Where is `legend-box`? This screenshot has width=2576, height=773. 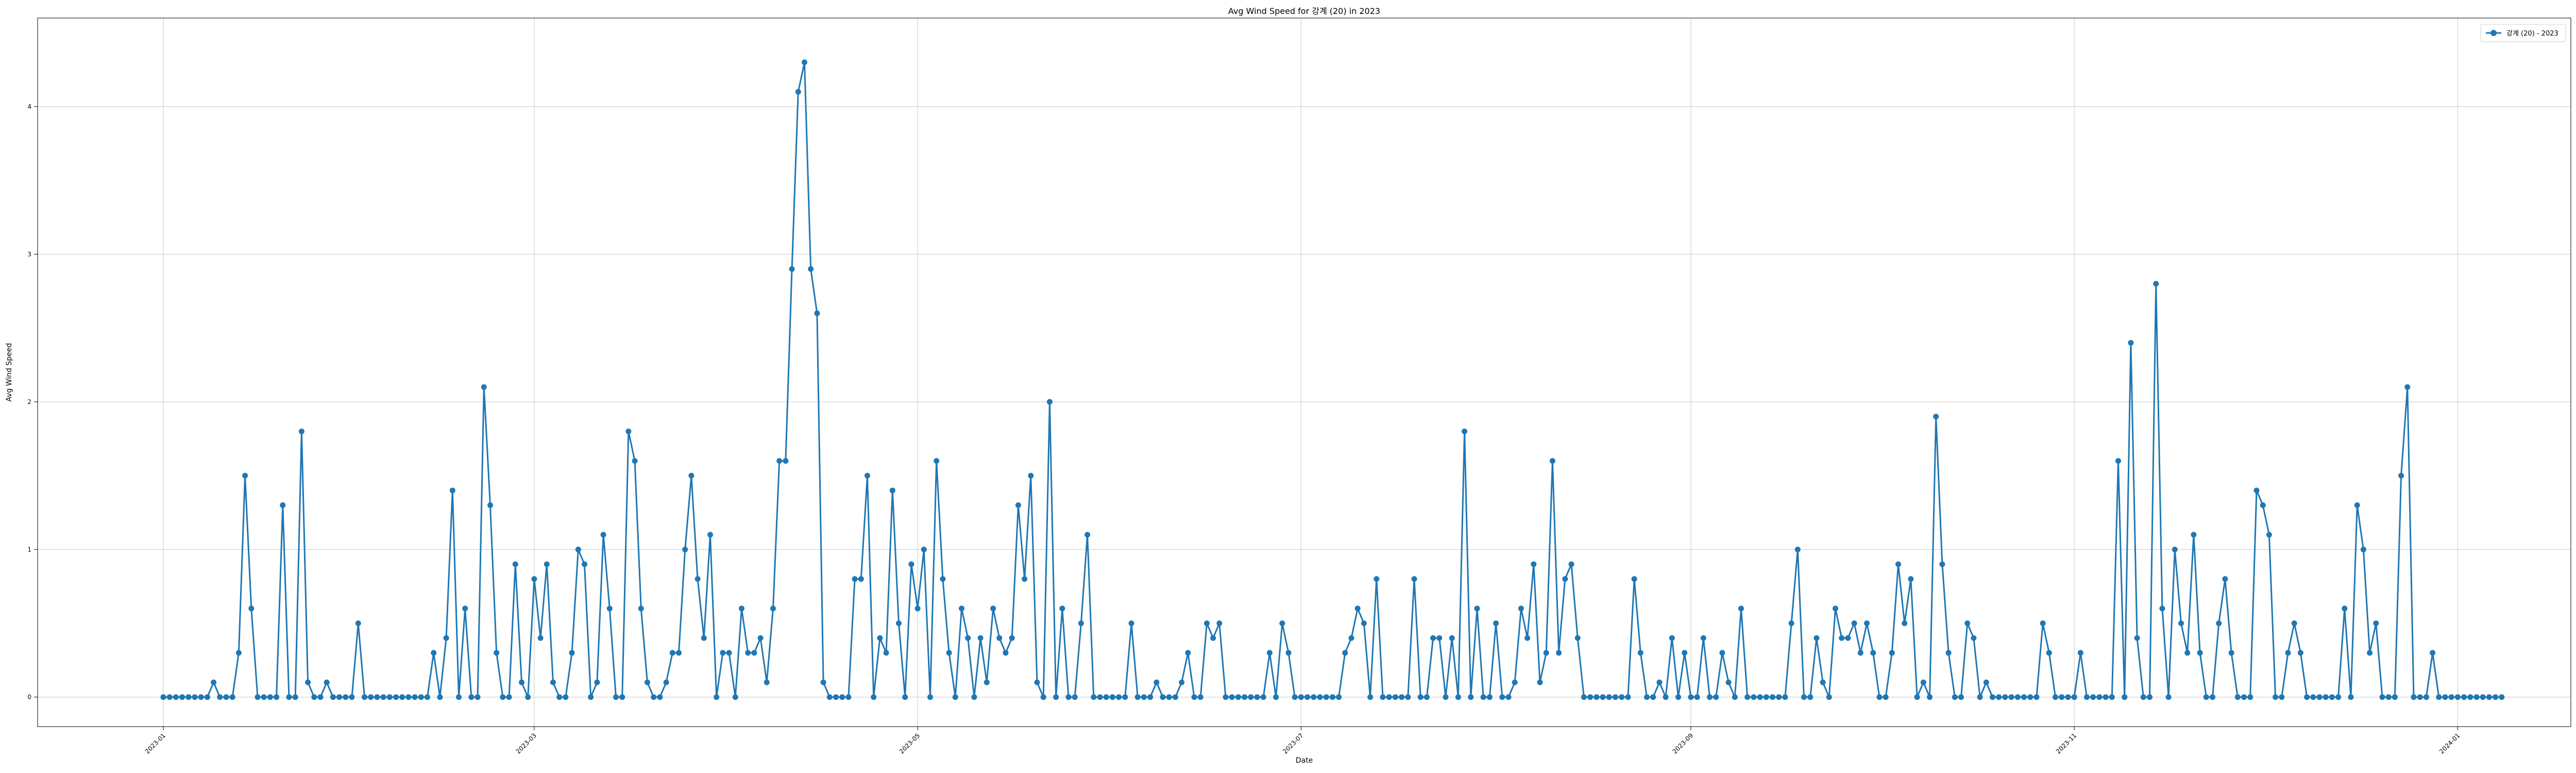 legend-box is located at coordinates (2523, 33).